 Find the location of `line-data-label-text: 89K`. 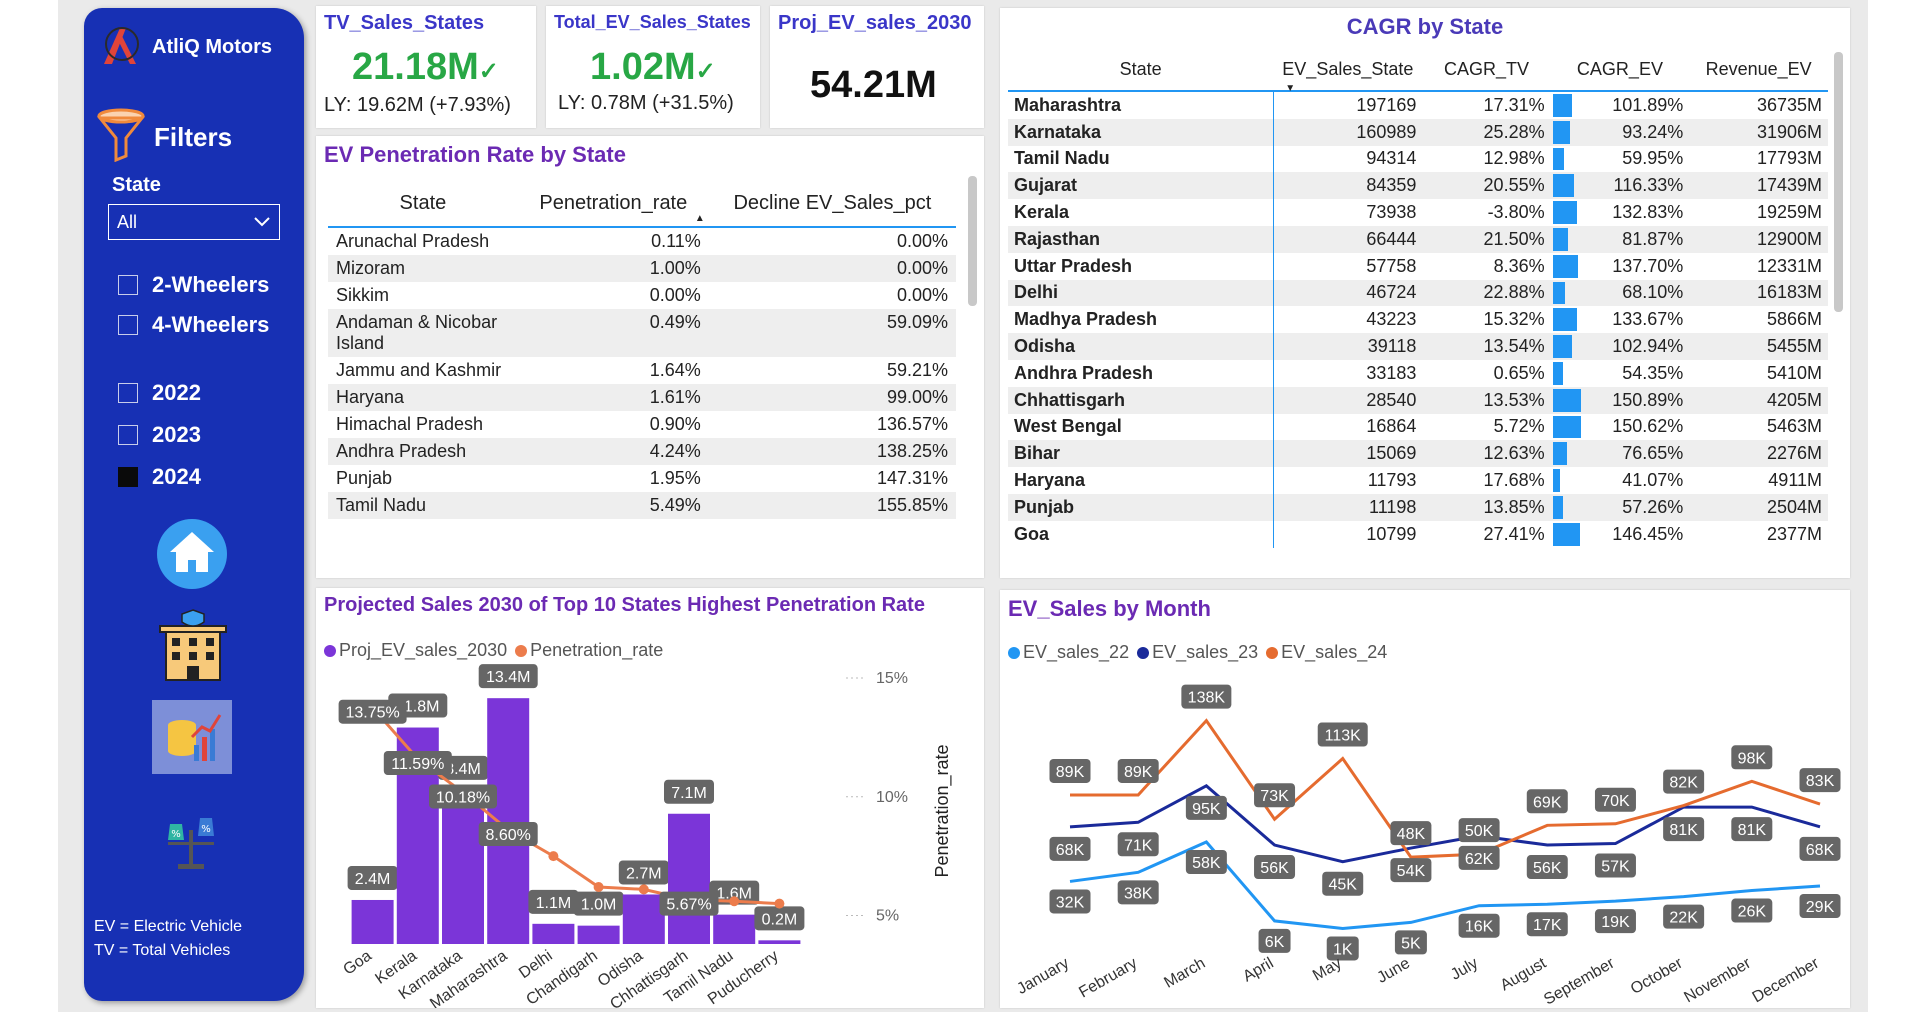

line-data-label-text: 89K is located at coordinates (1070, 772).